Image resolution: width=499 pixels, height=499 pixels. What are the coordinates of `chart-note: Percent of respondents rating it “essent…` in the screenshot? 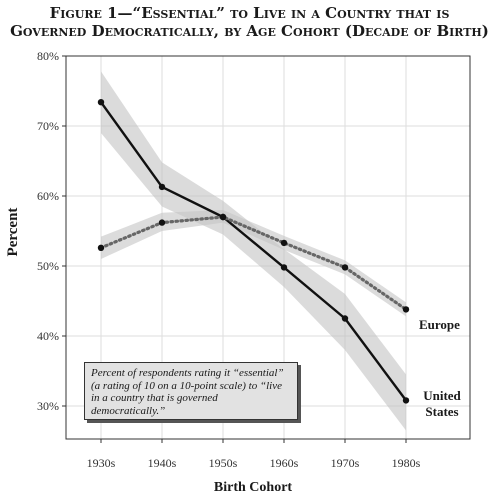 It's located at (191, 391).